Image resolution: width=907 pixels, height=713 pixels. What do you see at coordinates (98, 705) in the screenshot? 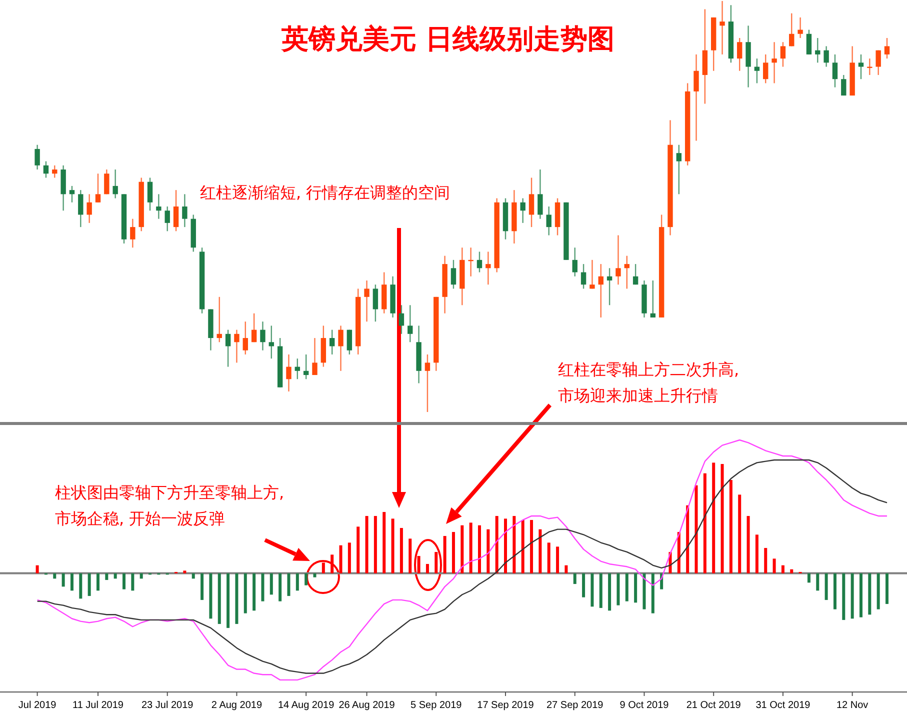
I see `x-tick-label: 11 Jul 2019` at bounding box center [98, 705].